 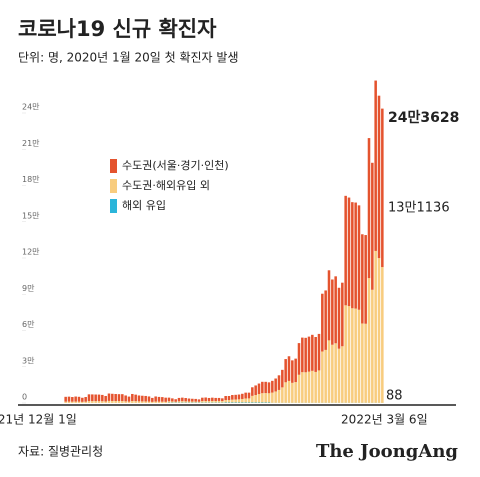 What do you see at coordinates (113, 166) in the screenshot?
I see `legend-swatch` at bounding box center [113, 166].